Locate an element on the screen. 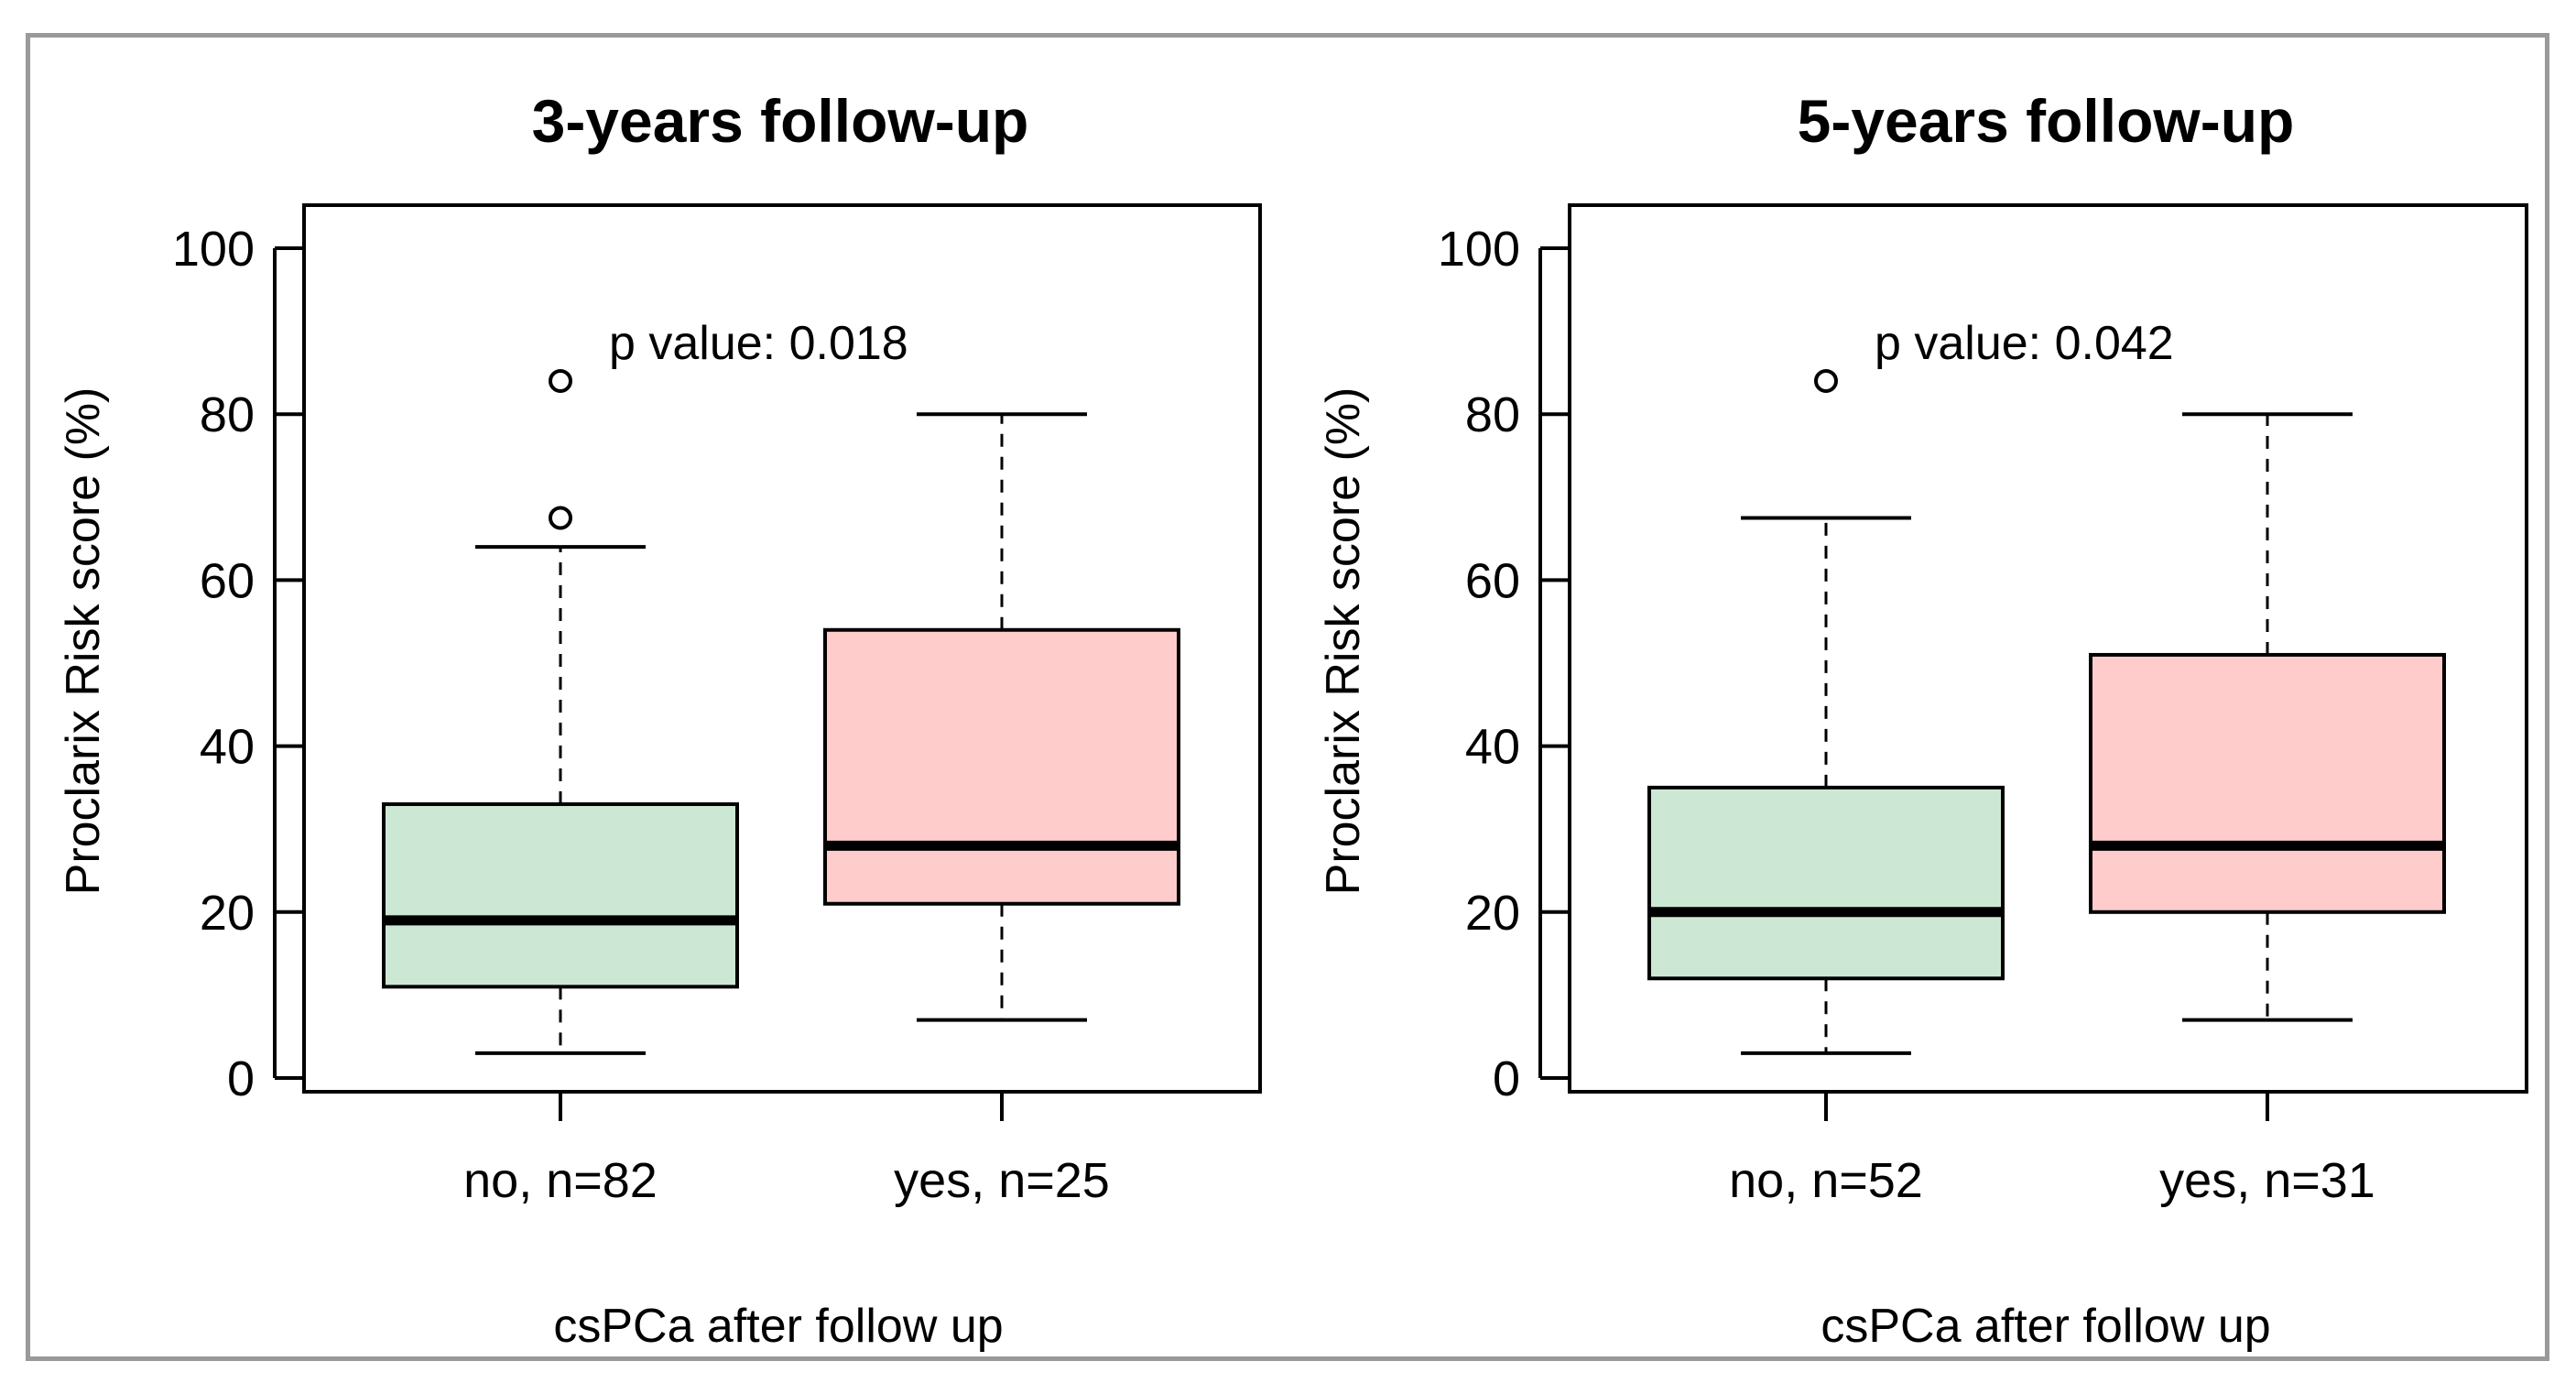 The image size is (2576, 1394). x-tick-label: no, n=52 is located at coordinates (1826, 1180).